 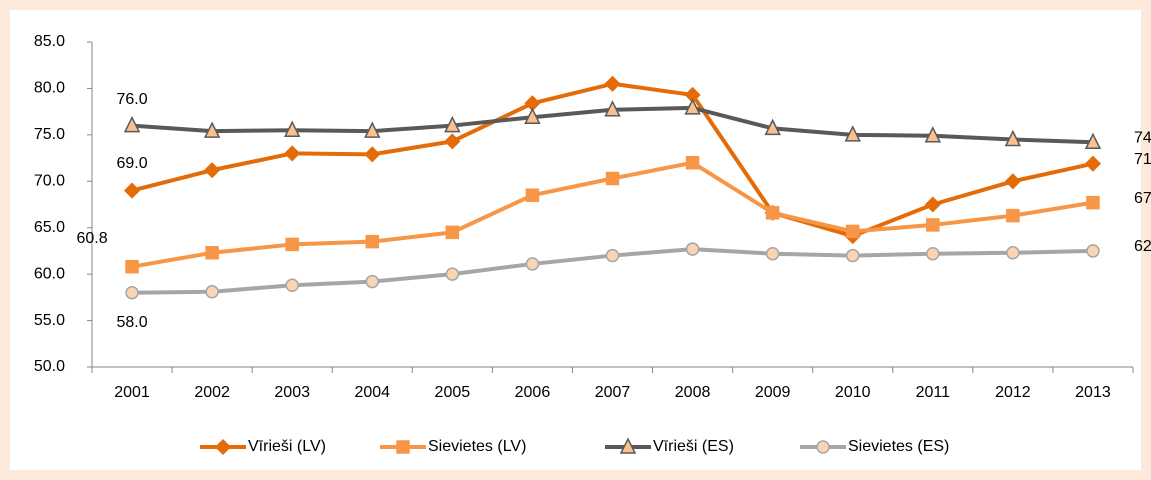 What do you see at coordinates (1013, 392) in the screenshot?
I see `x-tick-label: 2012` at bounding box center [1013, 392].